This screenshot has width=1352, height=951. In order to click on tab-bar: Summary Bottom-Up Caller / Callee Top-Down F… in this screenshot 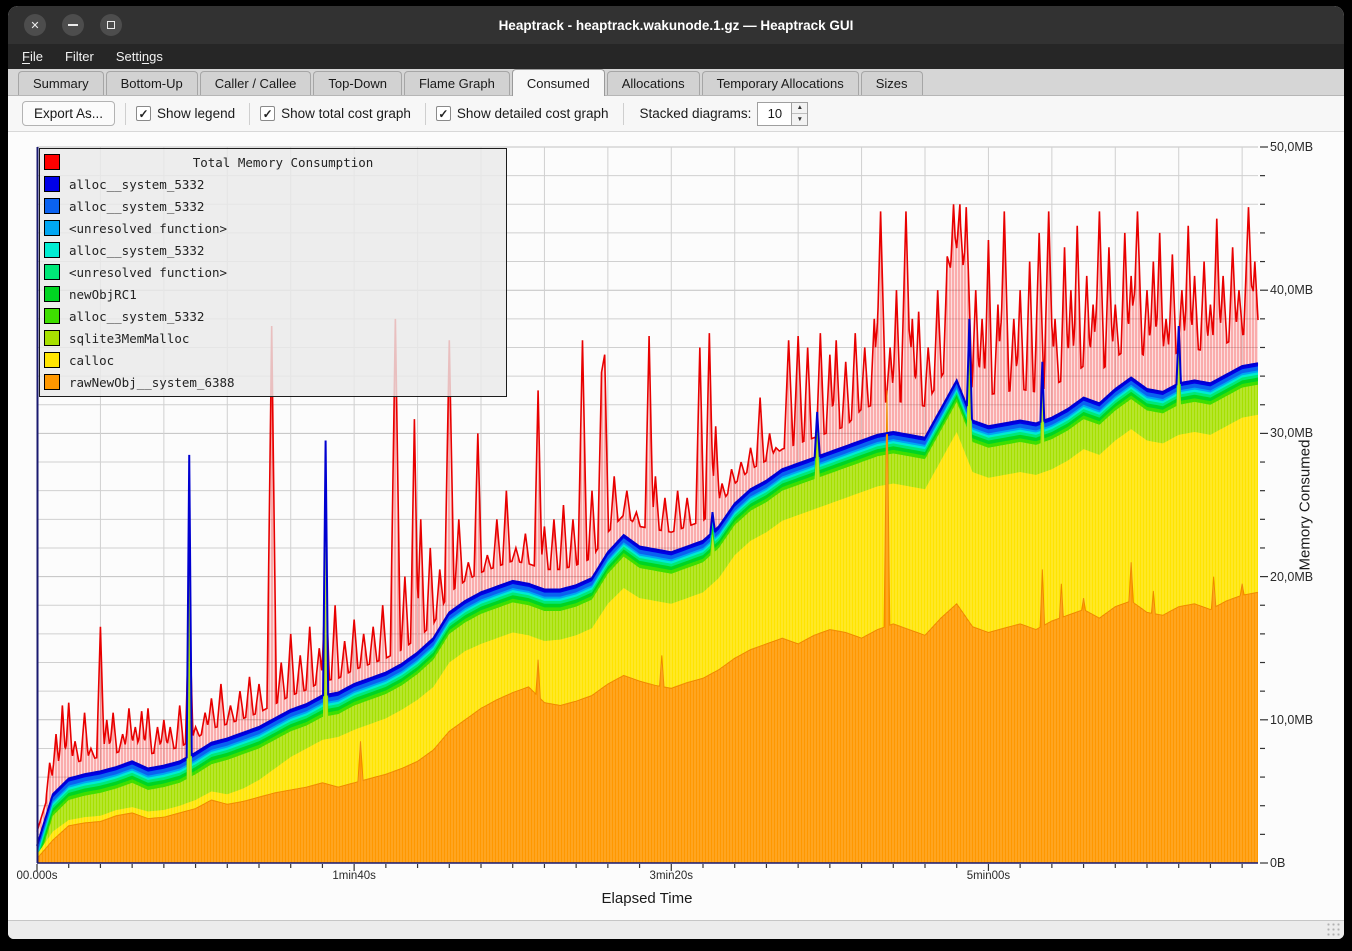, I will do `click(676, 82)`.